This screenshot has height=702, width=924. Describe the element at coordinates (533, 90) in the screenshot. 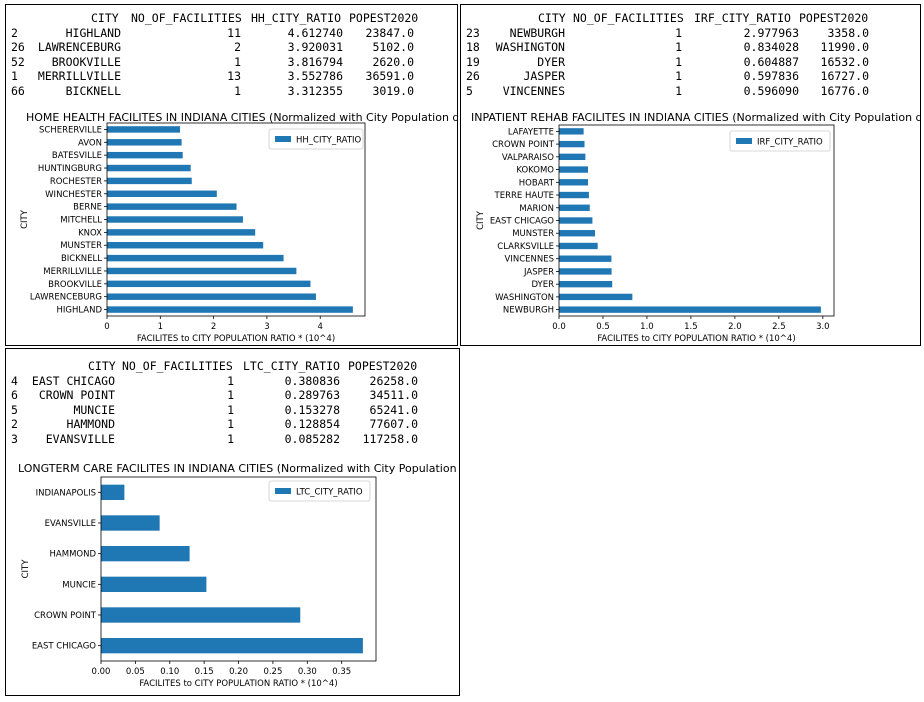

I see `cell-city: VINCENNES` at that location.